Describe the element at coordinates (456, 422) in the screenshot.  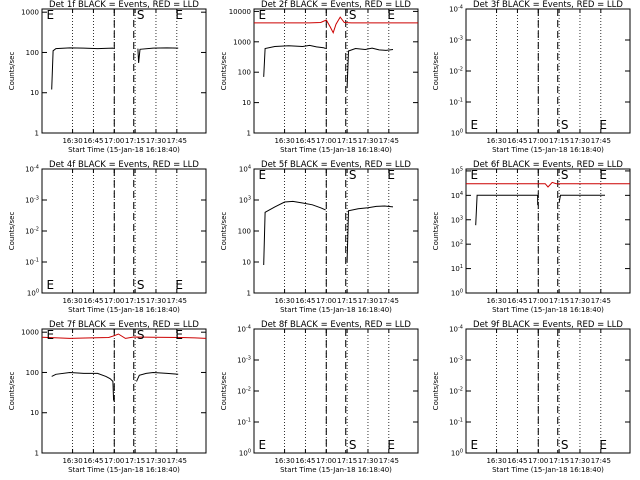
I see `y-tick-label: 10⁻¹` at that location.